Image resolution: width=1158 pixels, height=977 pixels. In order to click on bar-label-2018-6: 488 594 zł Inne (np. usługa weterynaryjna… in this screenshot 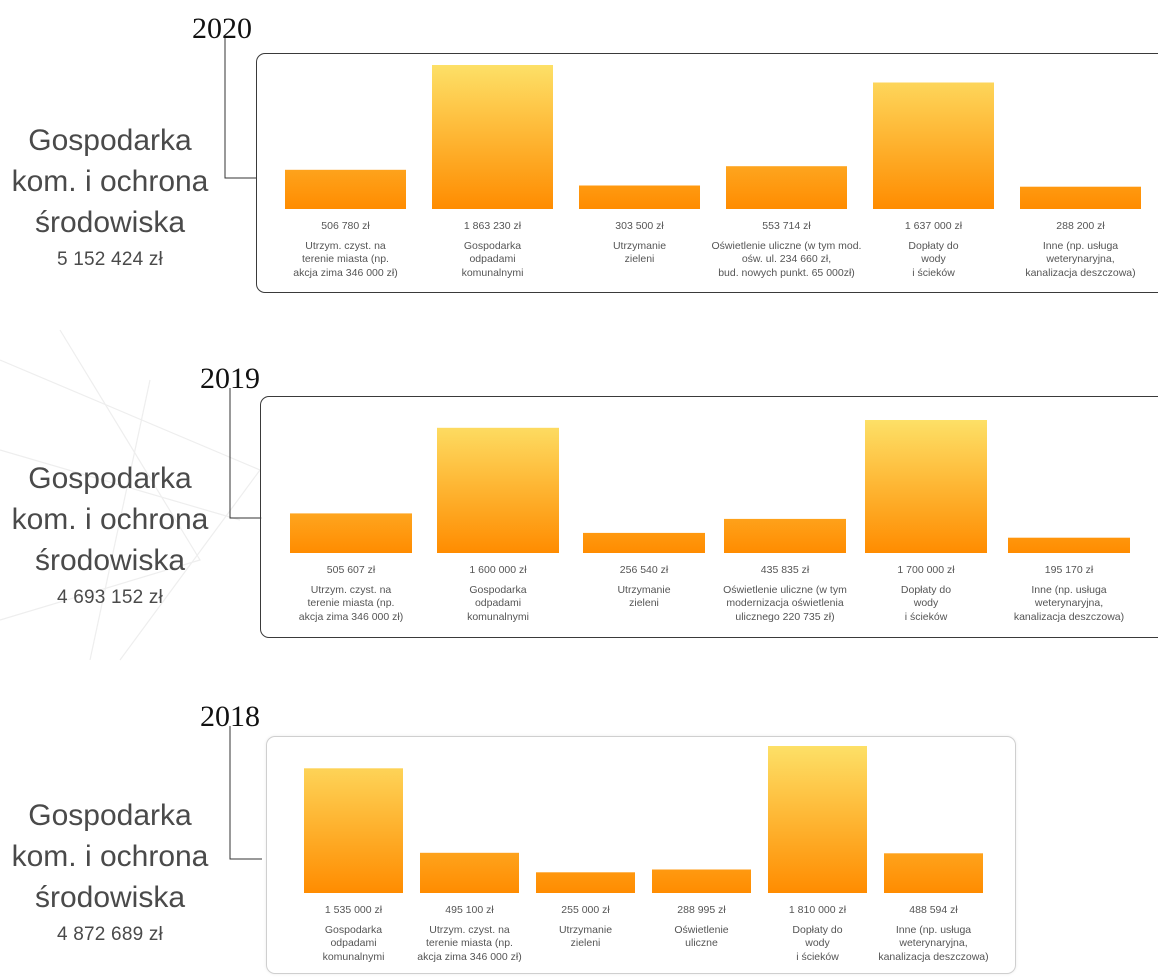, I will do `click(934, 934)`.